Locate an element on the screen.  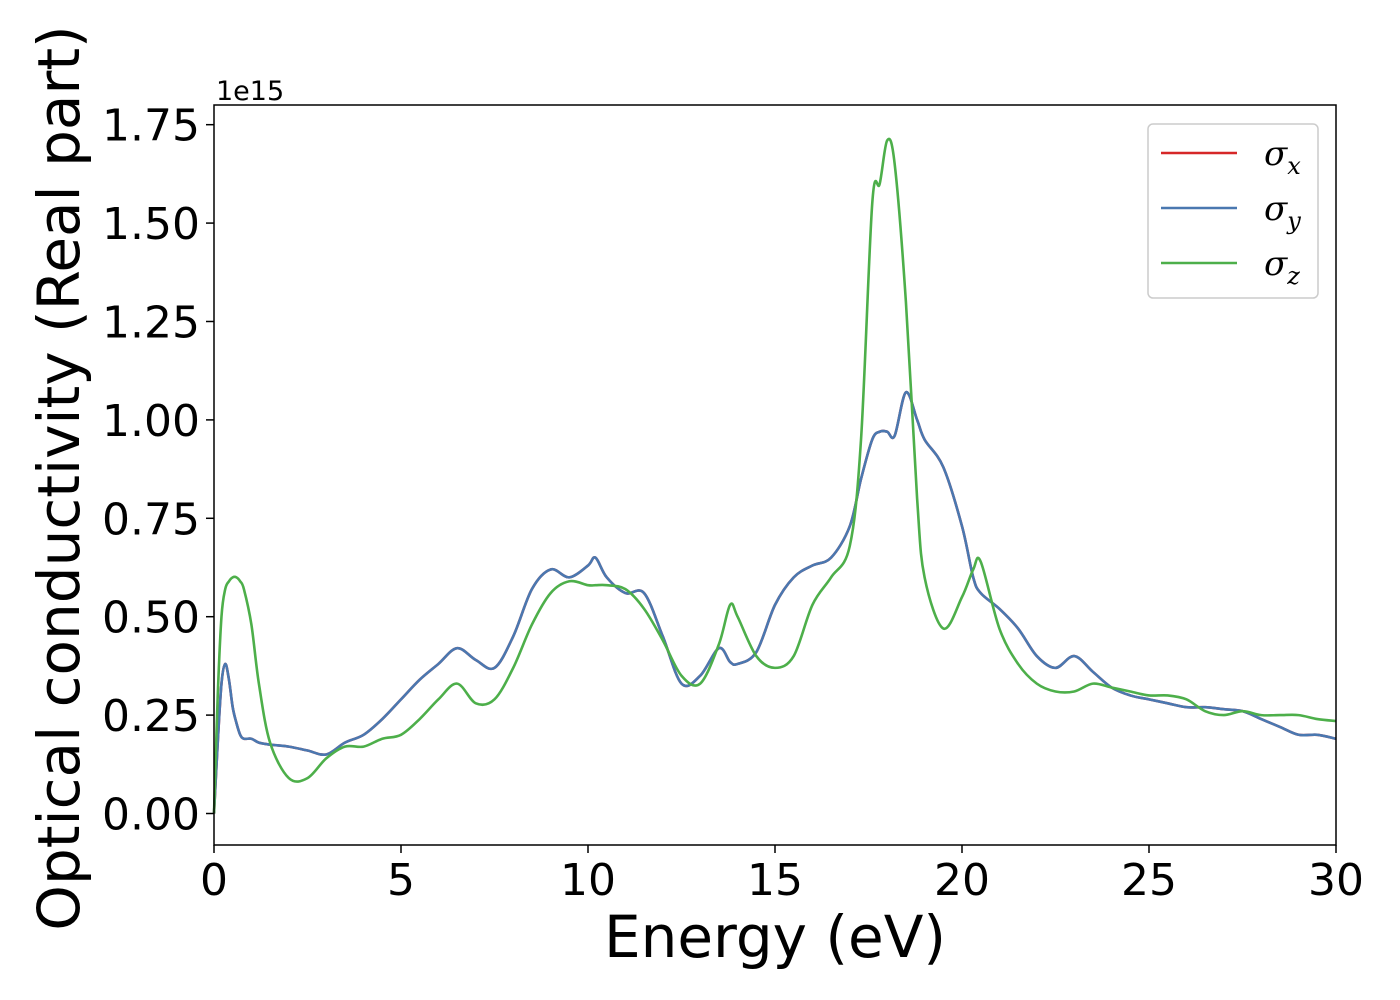
legend-label-3: σz is located at coordinates (1282, 267).